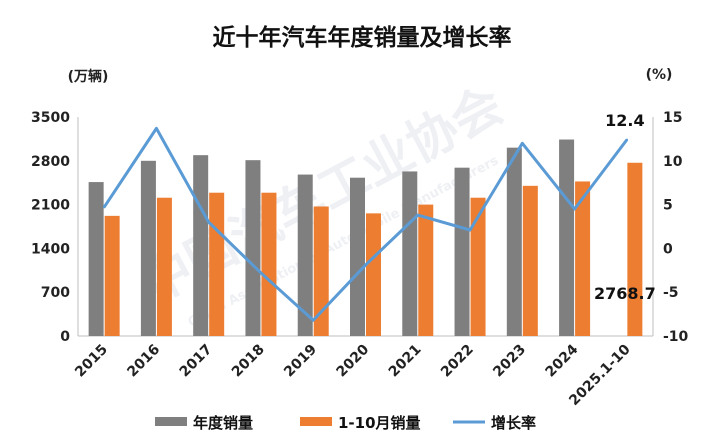  What do you see at coordinates (625, 207) in the screenshot?
I see `annotations: 12.4 2768.7` at bounding box center [625, 207].